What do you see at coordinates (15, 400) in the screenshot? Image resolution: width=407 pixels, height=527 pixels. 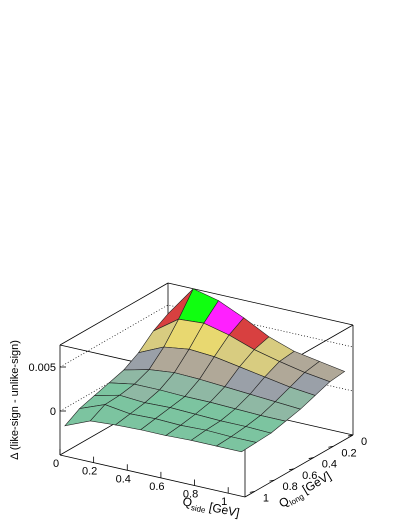 I see `z-axis-label: Δ (like-sign - unlike-sign)` at bounding box center [15, 400].